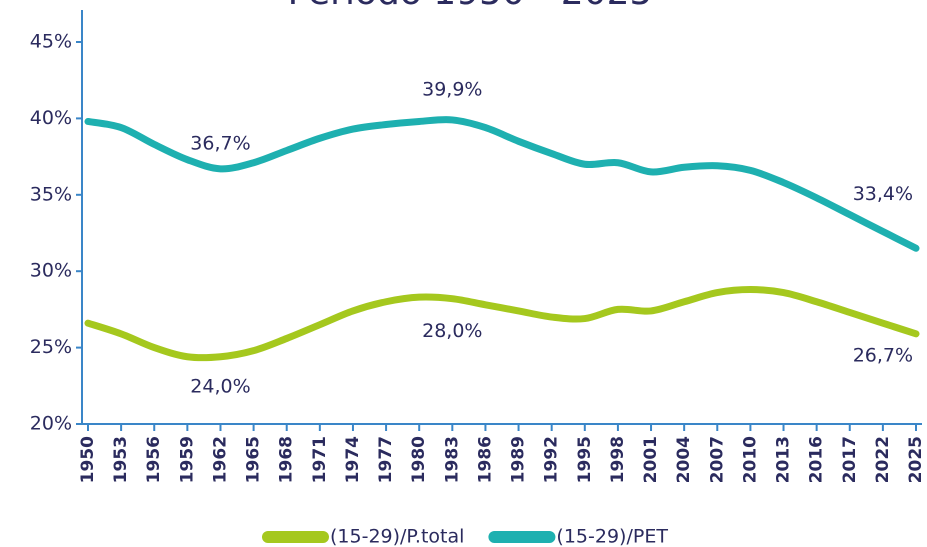 The height and width of the screenshot is (547, 927). I want to click on x-tick-label: 2010, so click(750, 459).